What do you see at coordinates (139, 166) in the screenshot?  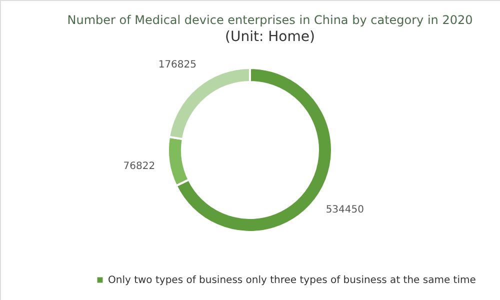 I see `data-label: 76822` at bounding box center [139, 166].